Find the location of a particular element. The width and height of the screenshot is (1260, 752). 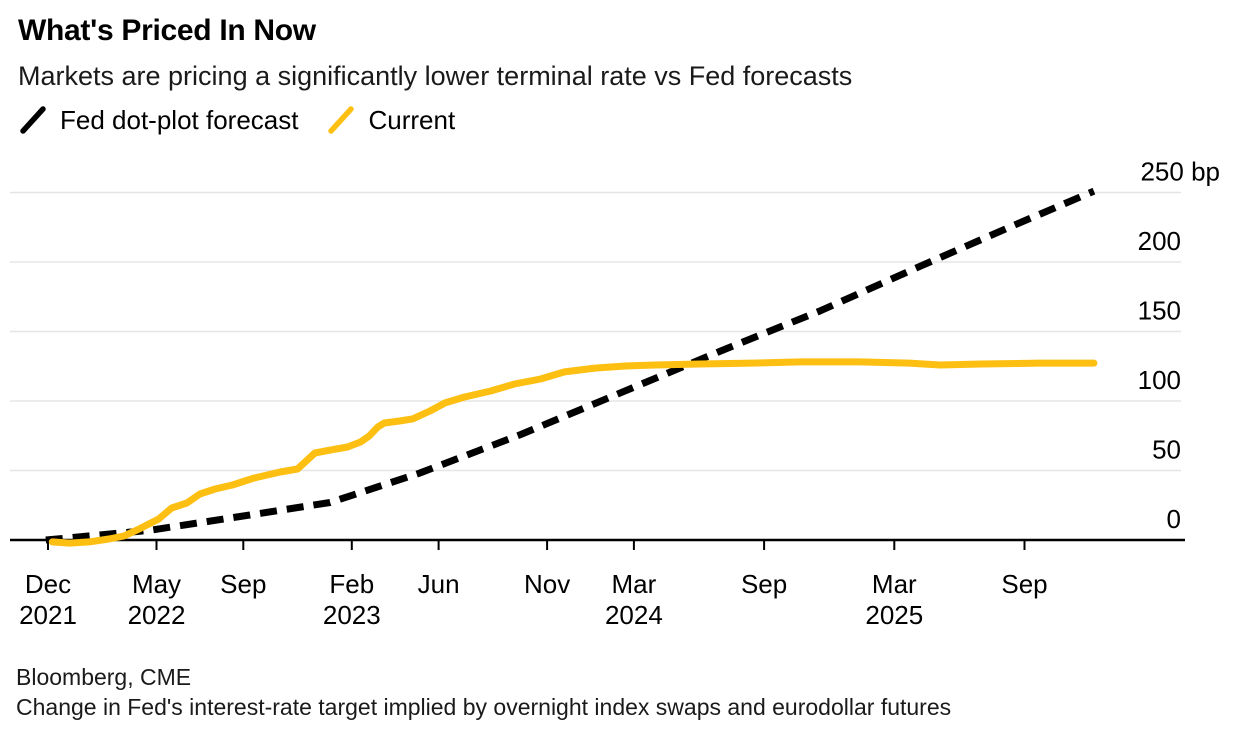

x-tick-label-year: 2025 is located at coordinates (894, 615).